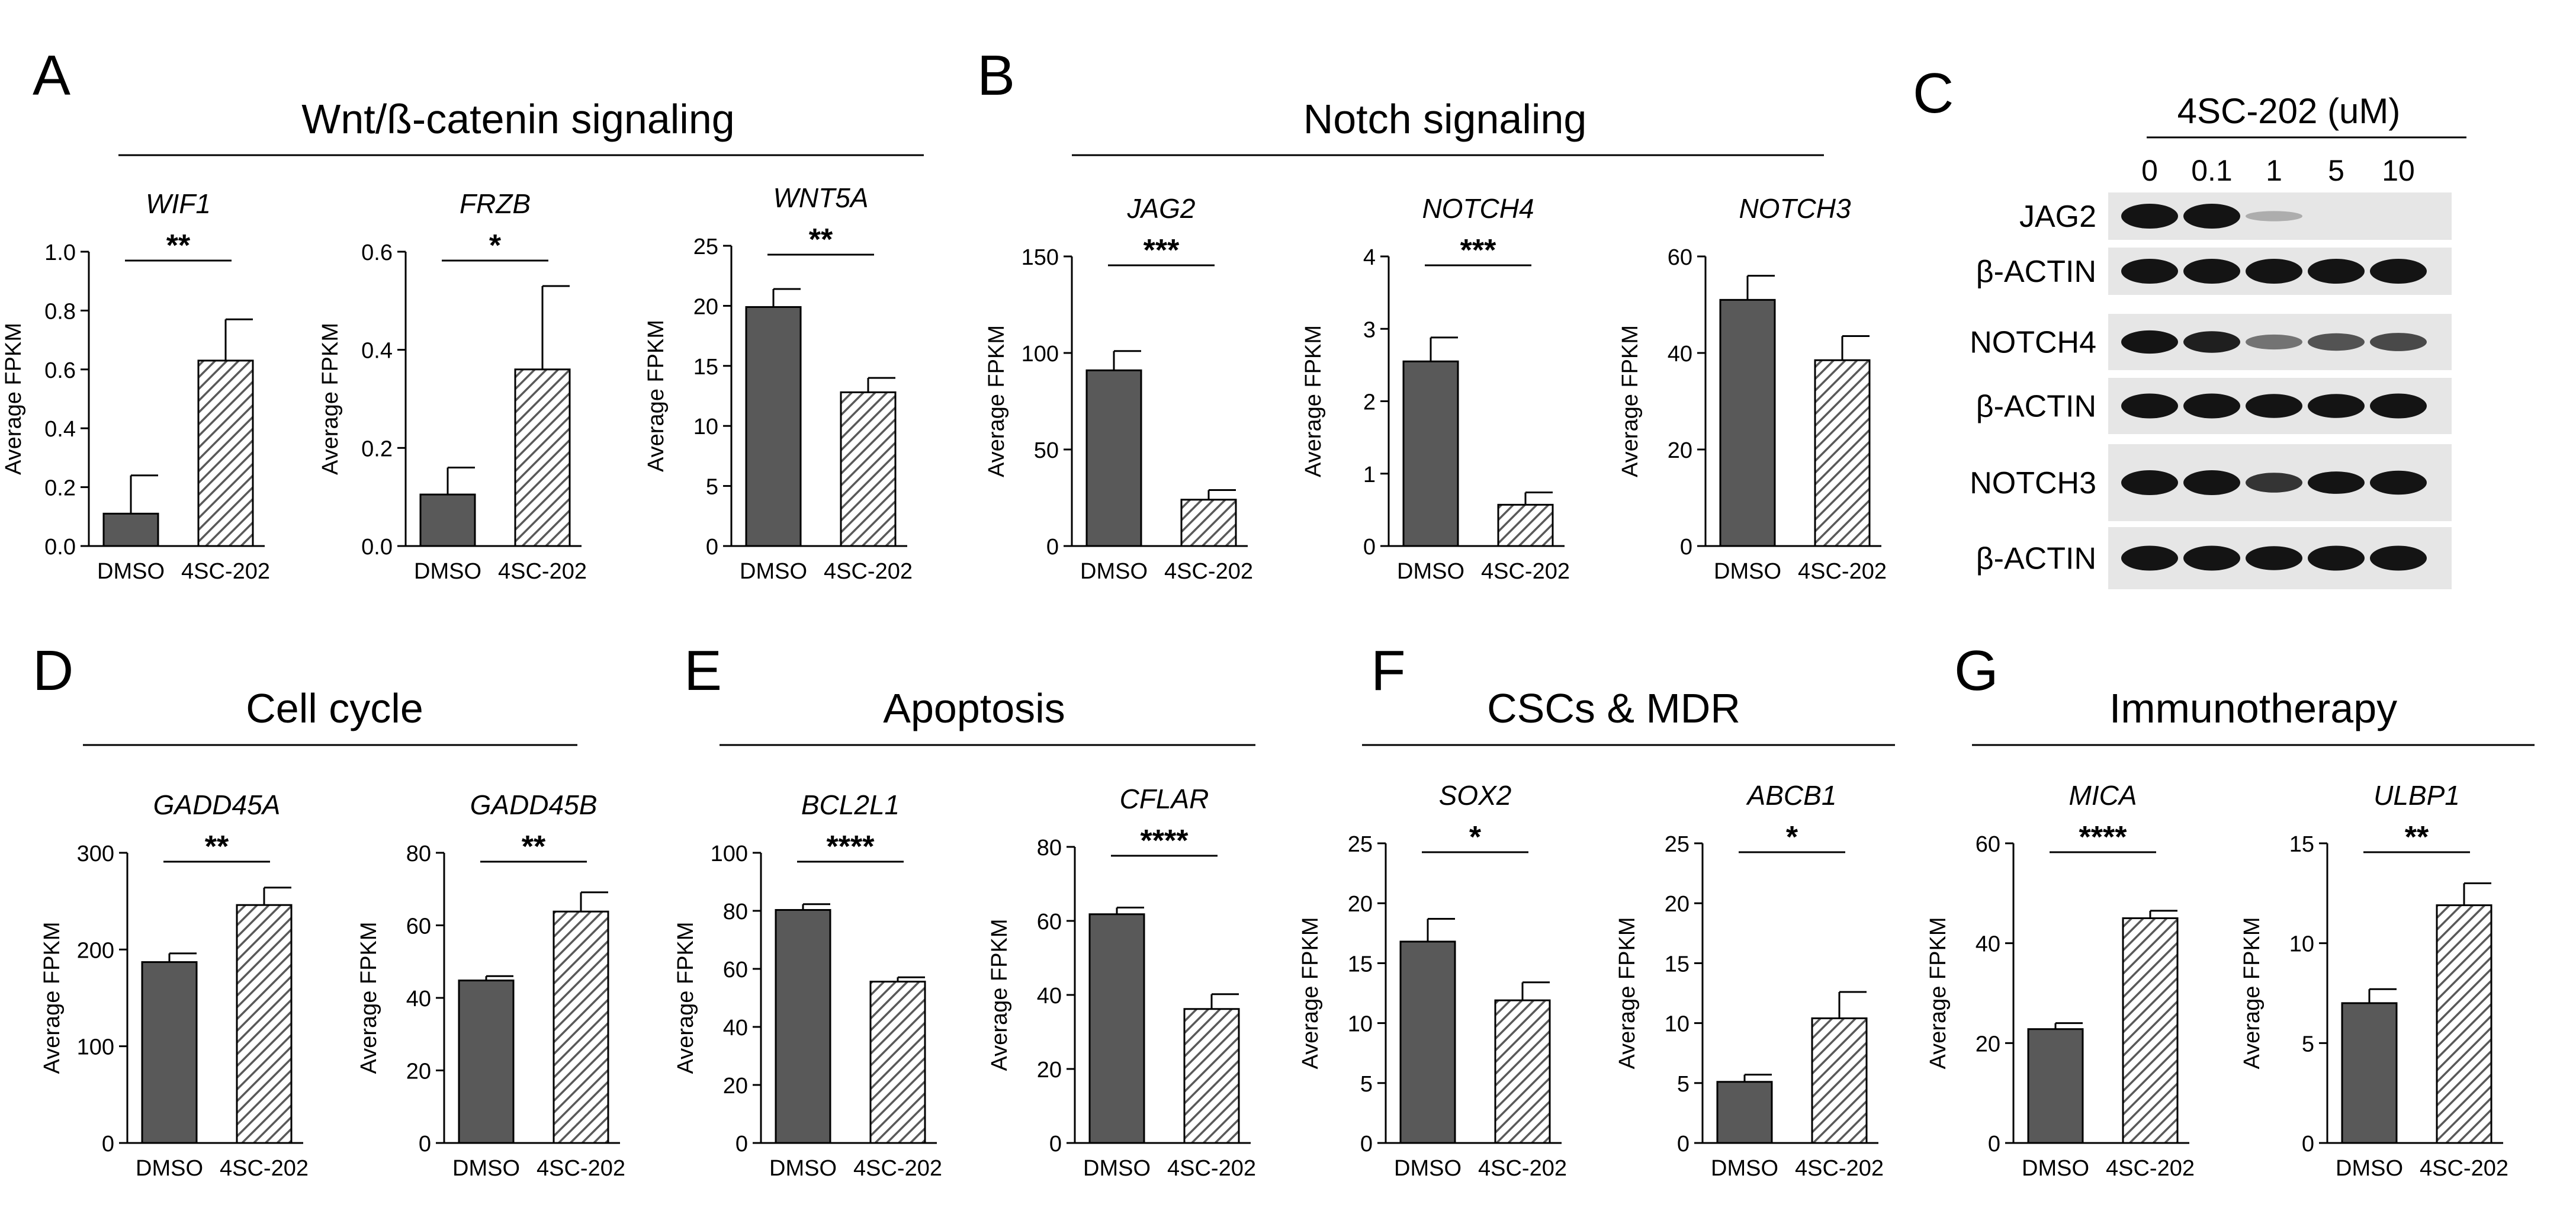  Describe the element at coordinates (2289, 111) in the screenshot. I see `blot-title: 4SC-202 (uM)` at that location.